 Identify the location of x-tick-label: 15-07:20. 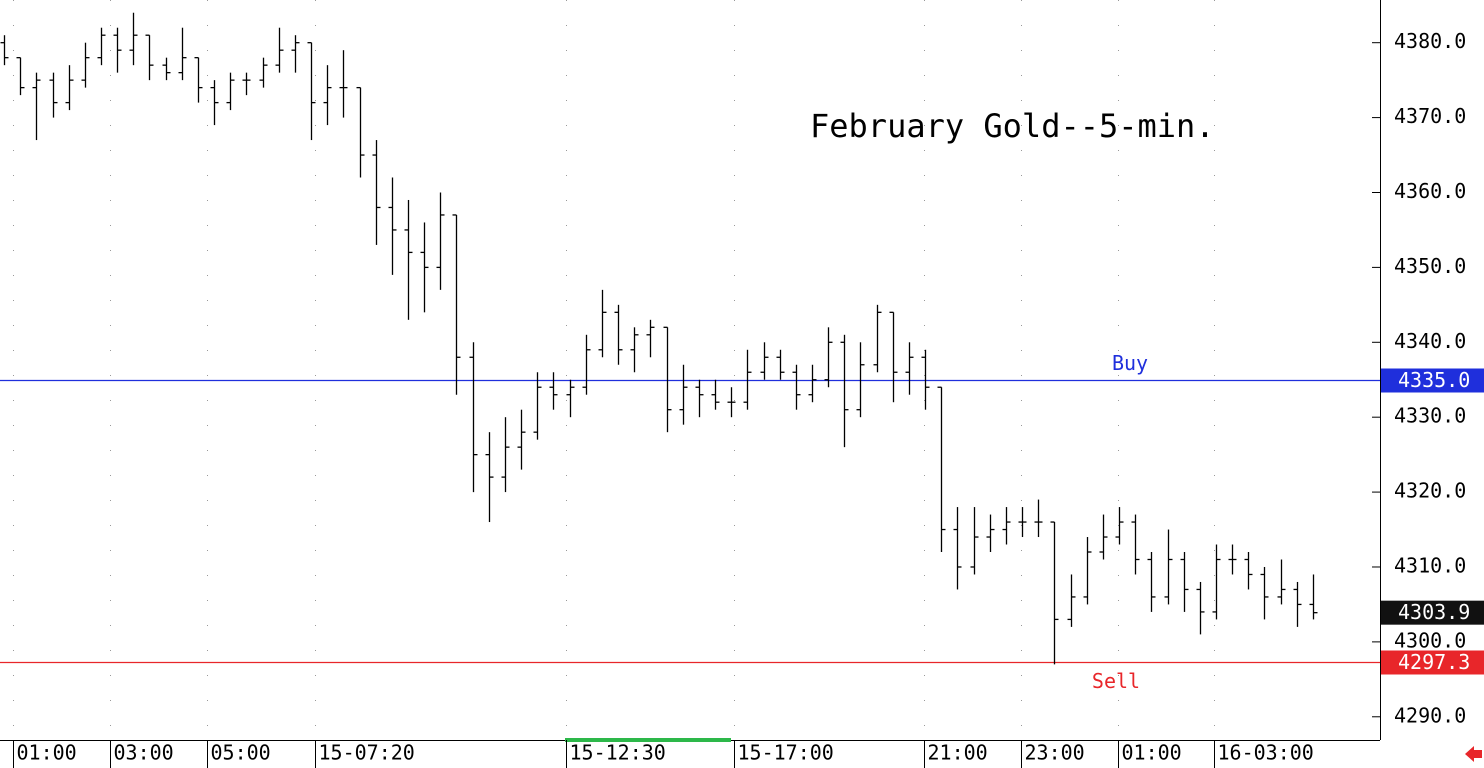
(367, 753).